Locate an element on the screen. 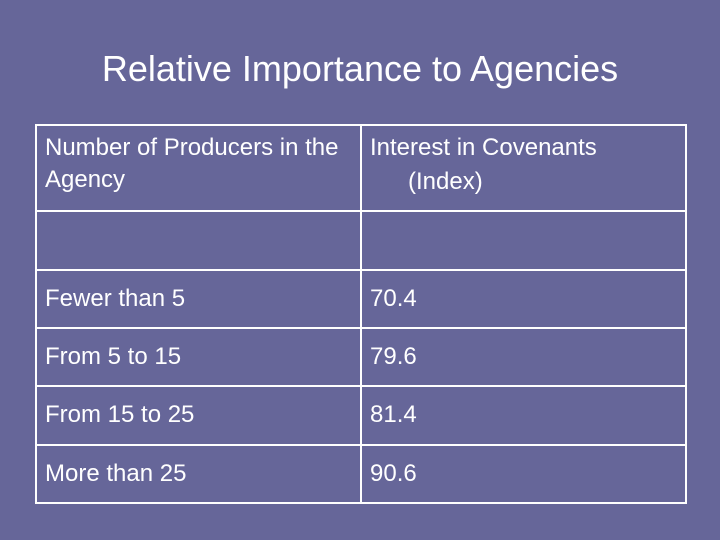 The image size is (720, 540). table-row: From 15 to 25 81.4 is located at coordinates (361, 415).